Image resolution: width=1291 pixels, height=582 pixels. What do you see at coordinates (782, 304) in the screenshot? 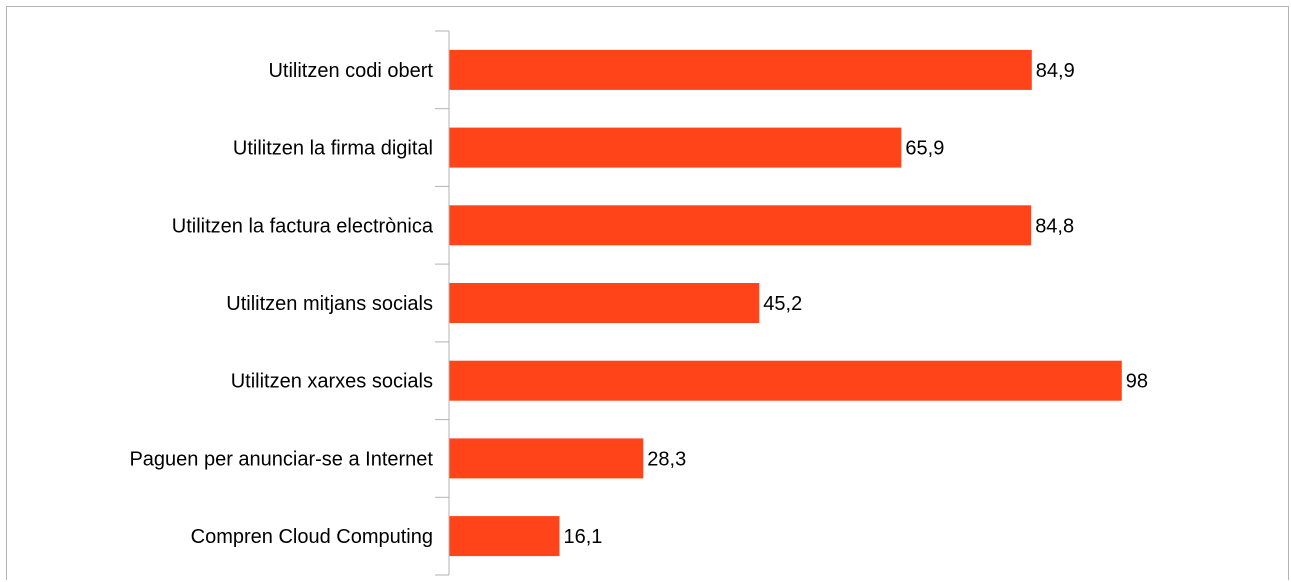
I see `value-label: 45,2` at bounding box center [782, 304].